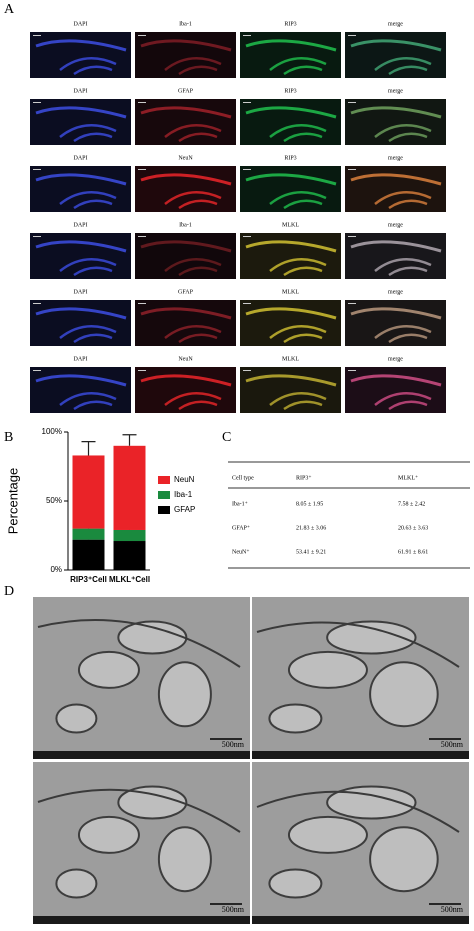 The width and height of the screenshot is (474, 931). Describe the element at coordinates (395, 158) in the screenshot. I see `channel-label: merge` at that location.